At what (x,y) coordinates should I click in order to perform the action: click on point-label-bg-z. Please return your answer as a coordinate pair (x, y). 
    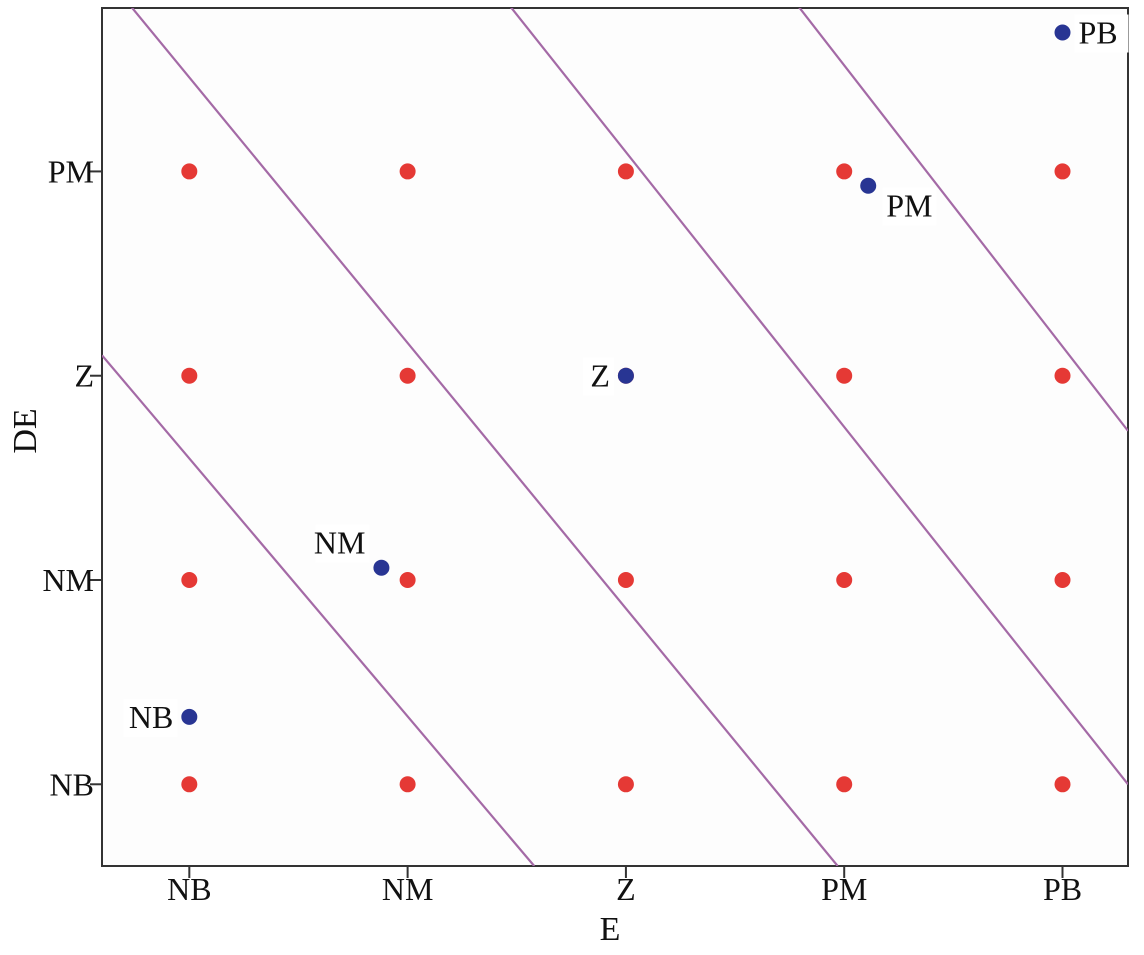
    Looking at the image, I should click on (598, 376).